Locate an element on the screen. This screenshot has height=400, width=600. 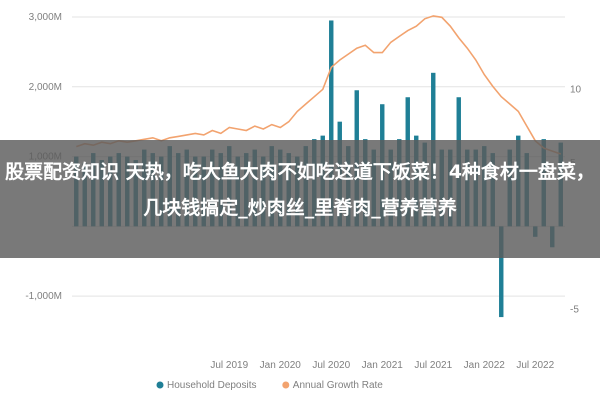
x-axis-tick-label: Jul 2022 is located at coordinates (535, 365).